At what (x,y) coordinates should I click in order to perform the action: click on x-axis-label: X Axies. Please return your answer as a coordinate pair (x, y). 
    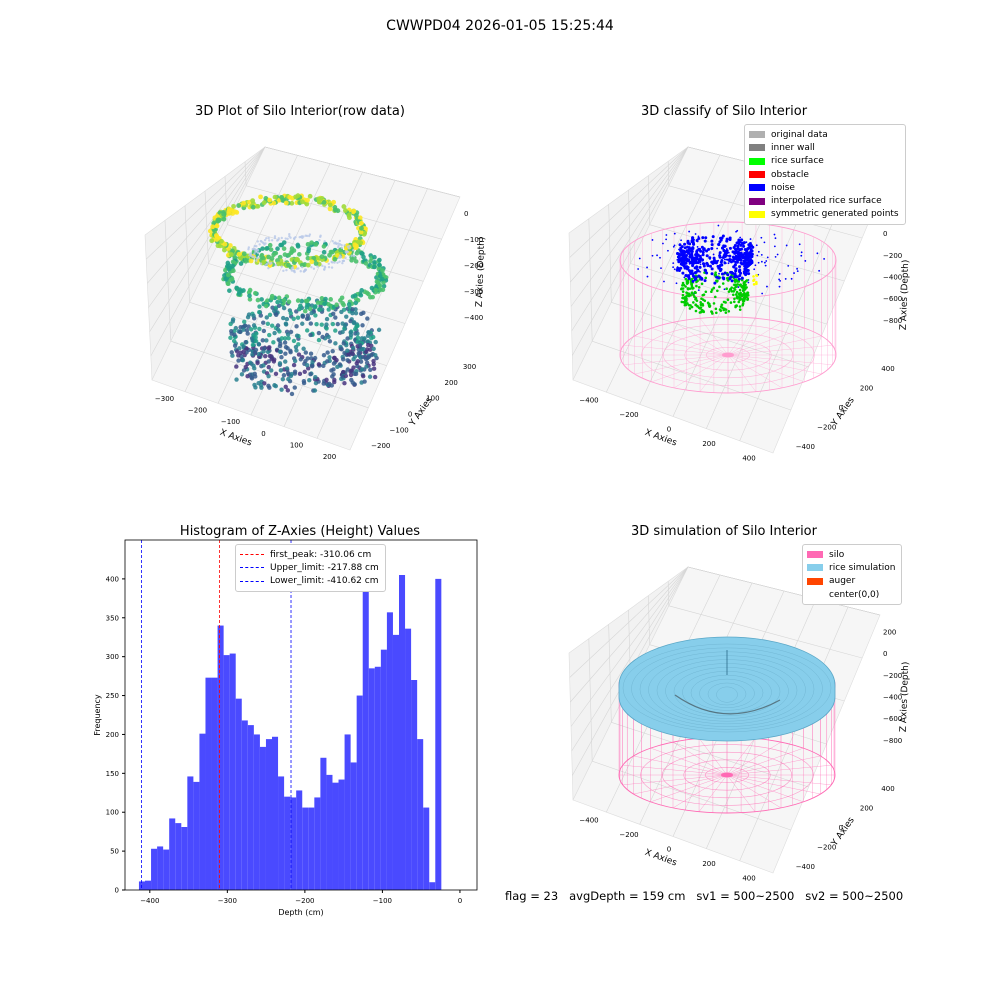
    Looking at the image, I should click on (235, 438).